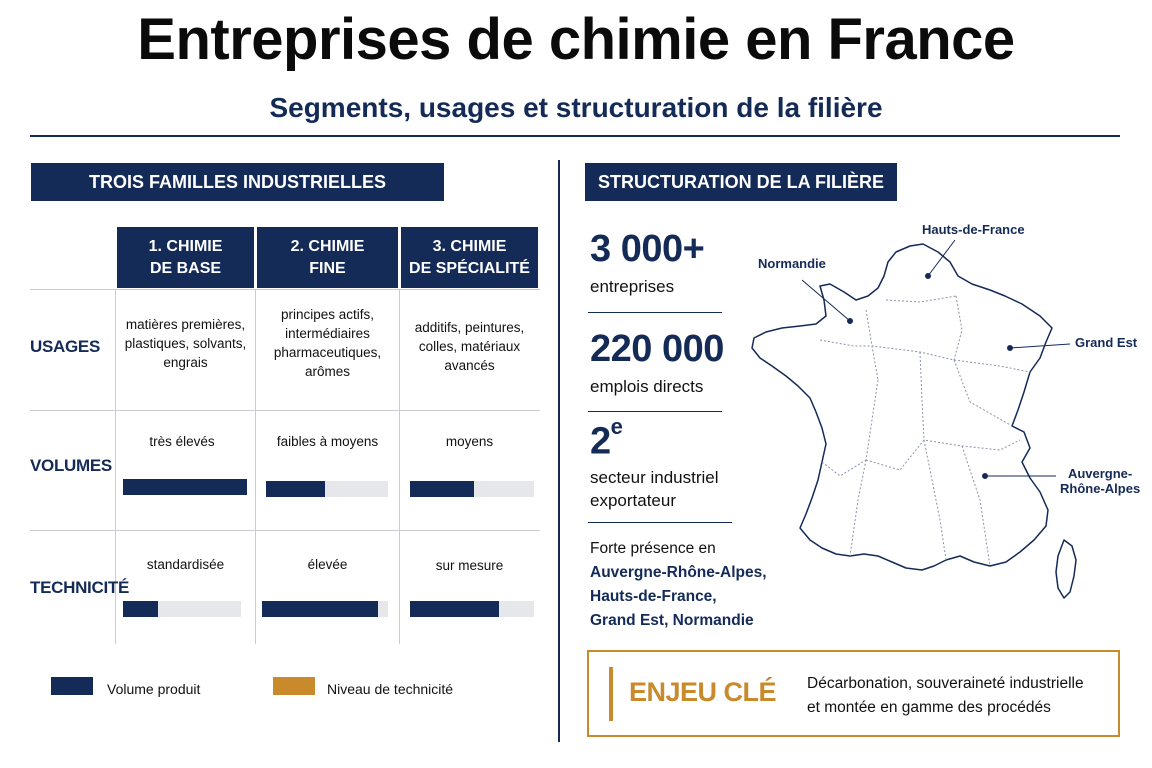 The height and width of the screenshot is (768, 1152). What do you see at coordinates (647, 386) in the screenshot?
I see `stat-emplois-label: emplois directs` at bounding box center [647, 386].